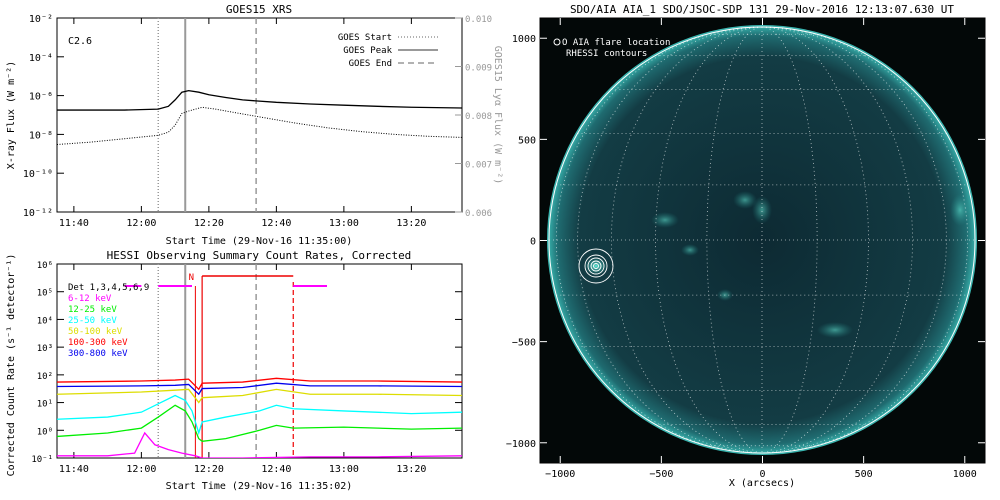 This screenshot has width=1000, height=500. I want to click on aia-xlabel: X (arcsecs), so click(762, 483).